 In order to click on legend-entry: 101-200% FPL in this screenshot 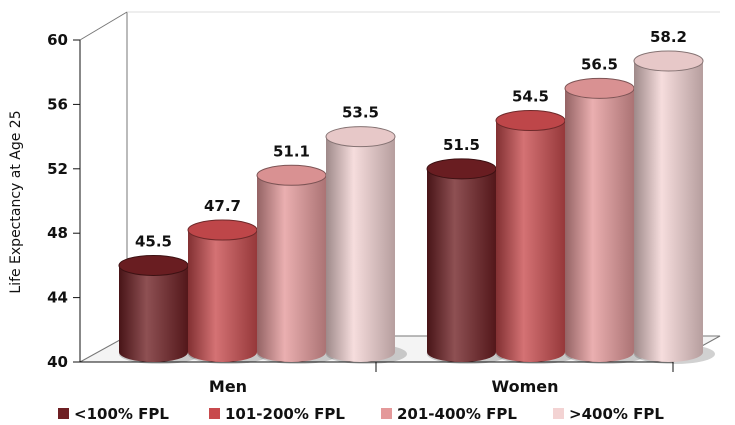, I will do `click(285, 414)`.